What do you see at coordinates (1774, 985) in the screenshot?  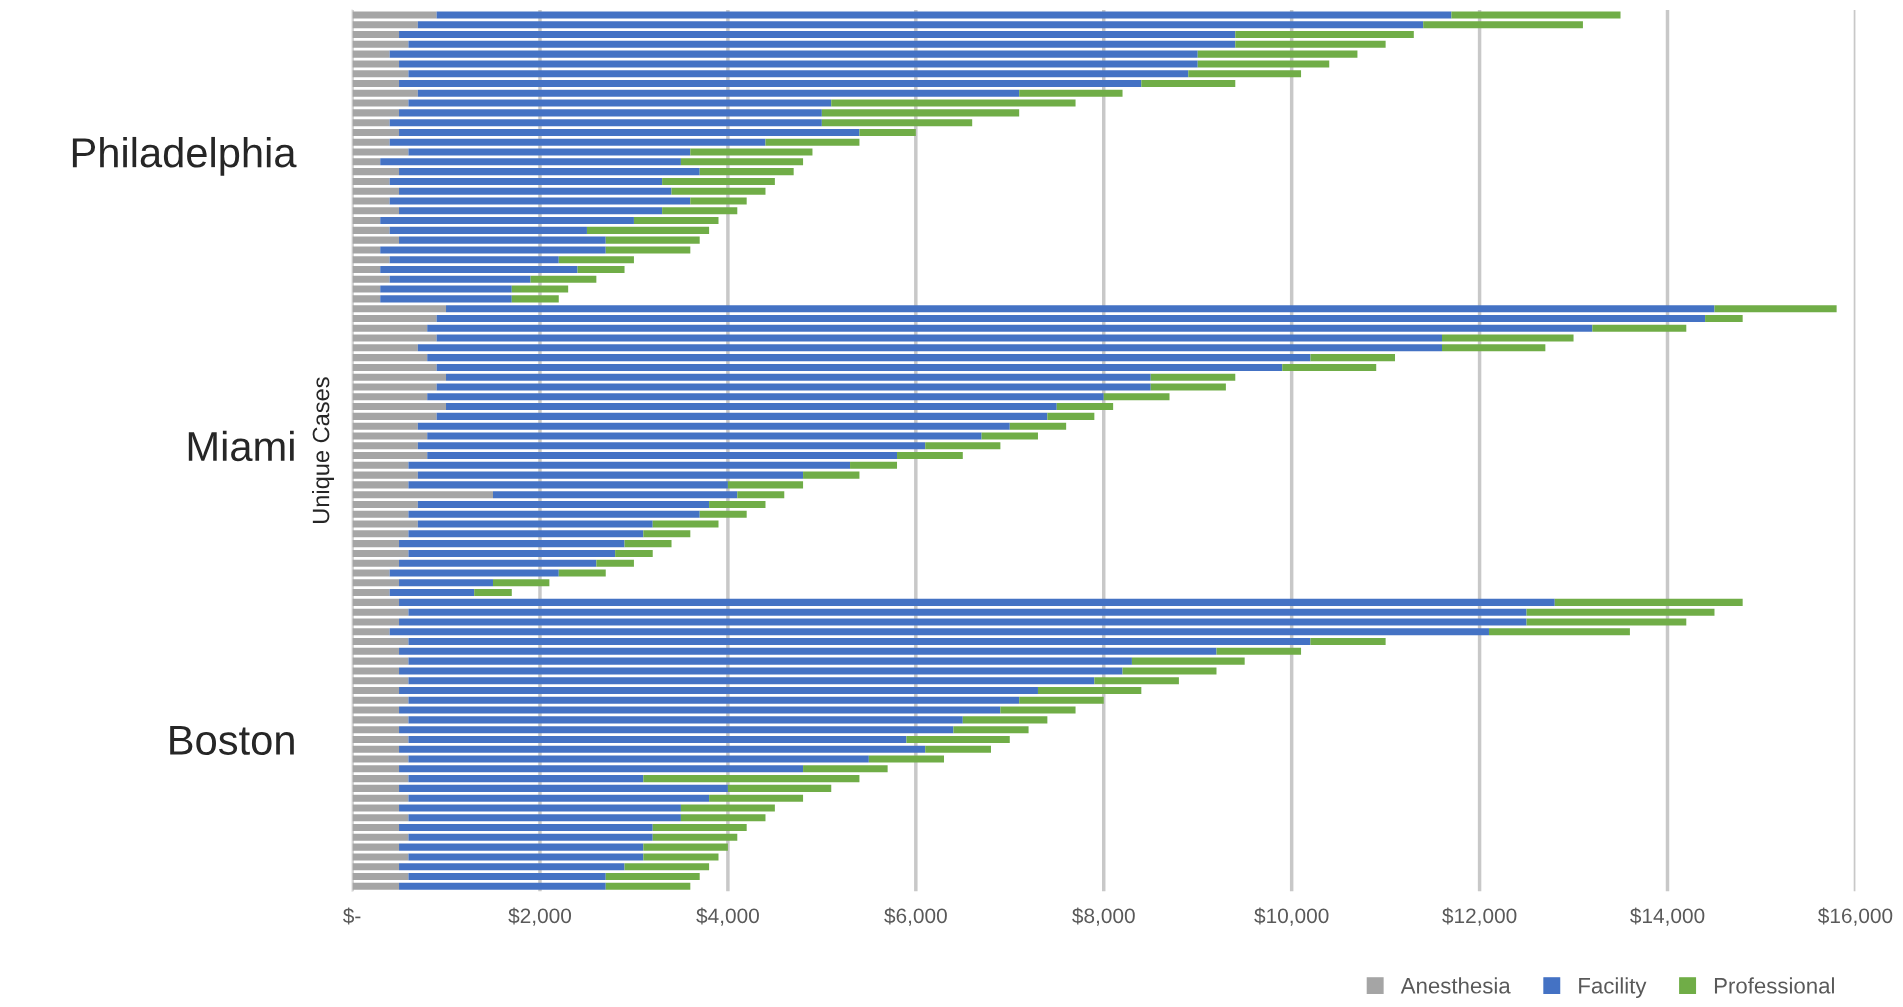 I see `legend-label: Professional` at bounding box center [1774, 985].